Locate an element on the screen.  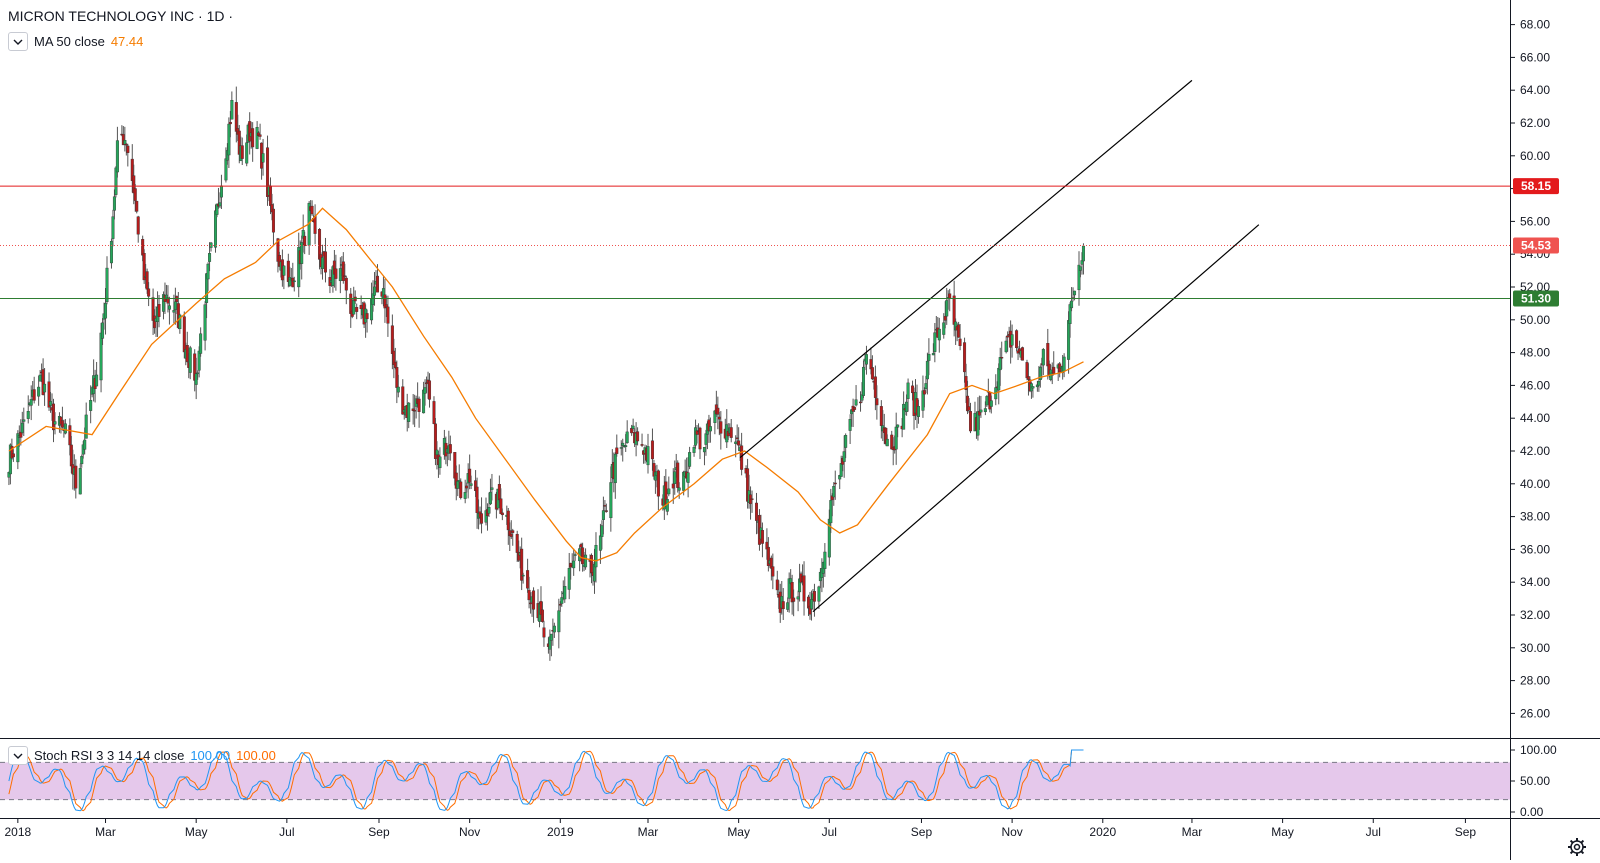
lower-channel-trendline is located at coordinates (1036, 418).